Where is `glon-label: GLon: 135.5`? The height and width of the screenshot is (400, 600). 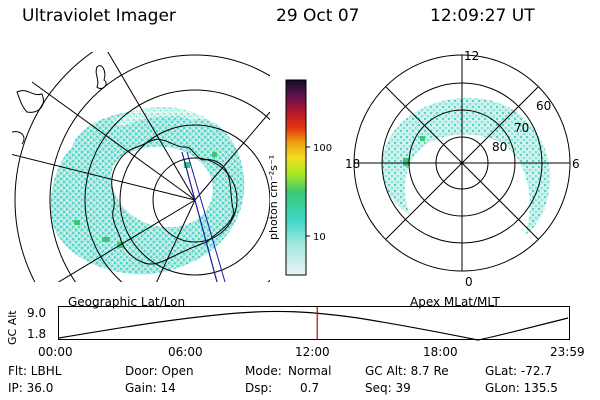 glon-label: GLon: 135.5 is located at coordinates (521, 388).